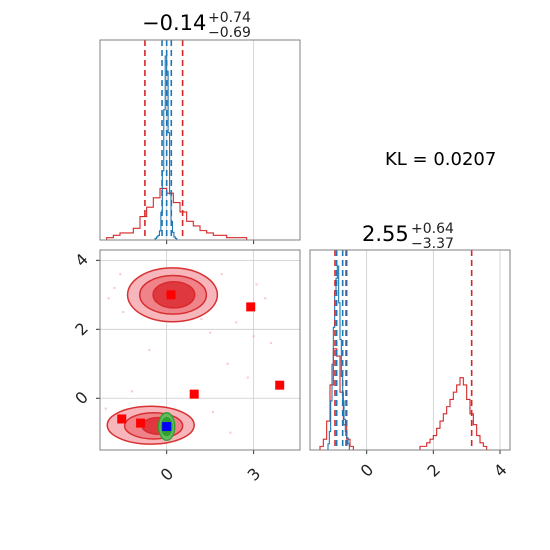 The width and height of the screenshot is (550, 550). What do you see at coordinates (254, 474) in the screenshot?
I see `x-tick-label: 3` at bounding box center [254, 474].